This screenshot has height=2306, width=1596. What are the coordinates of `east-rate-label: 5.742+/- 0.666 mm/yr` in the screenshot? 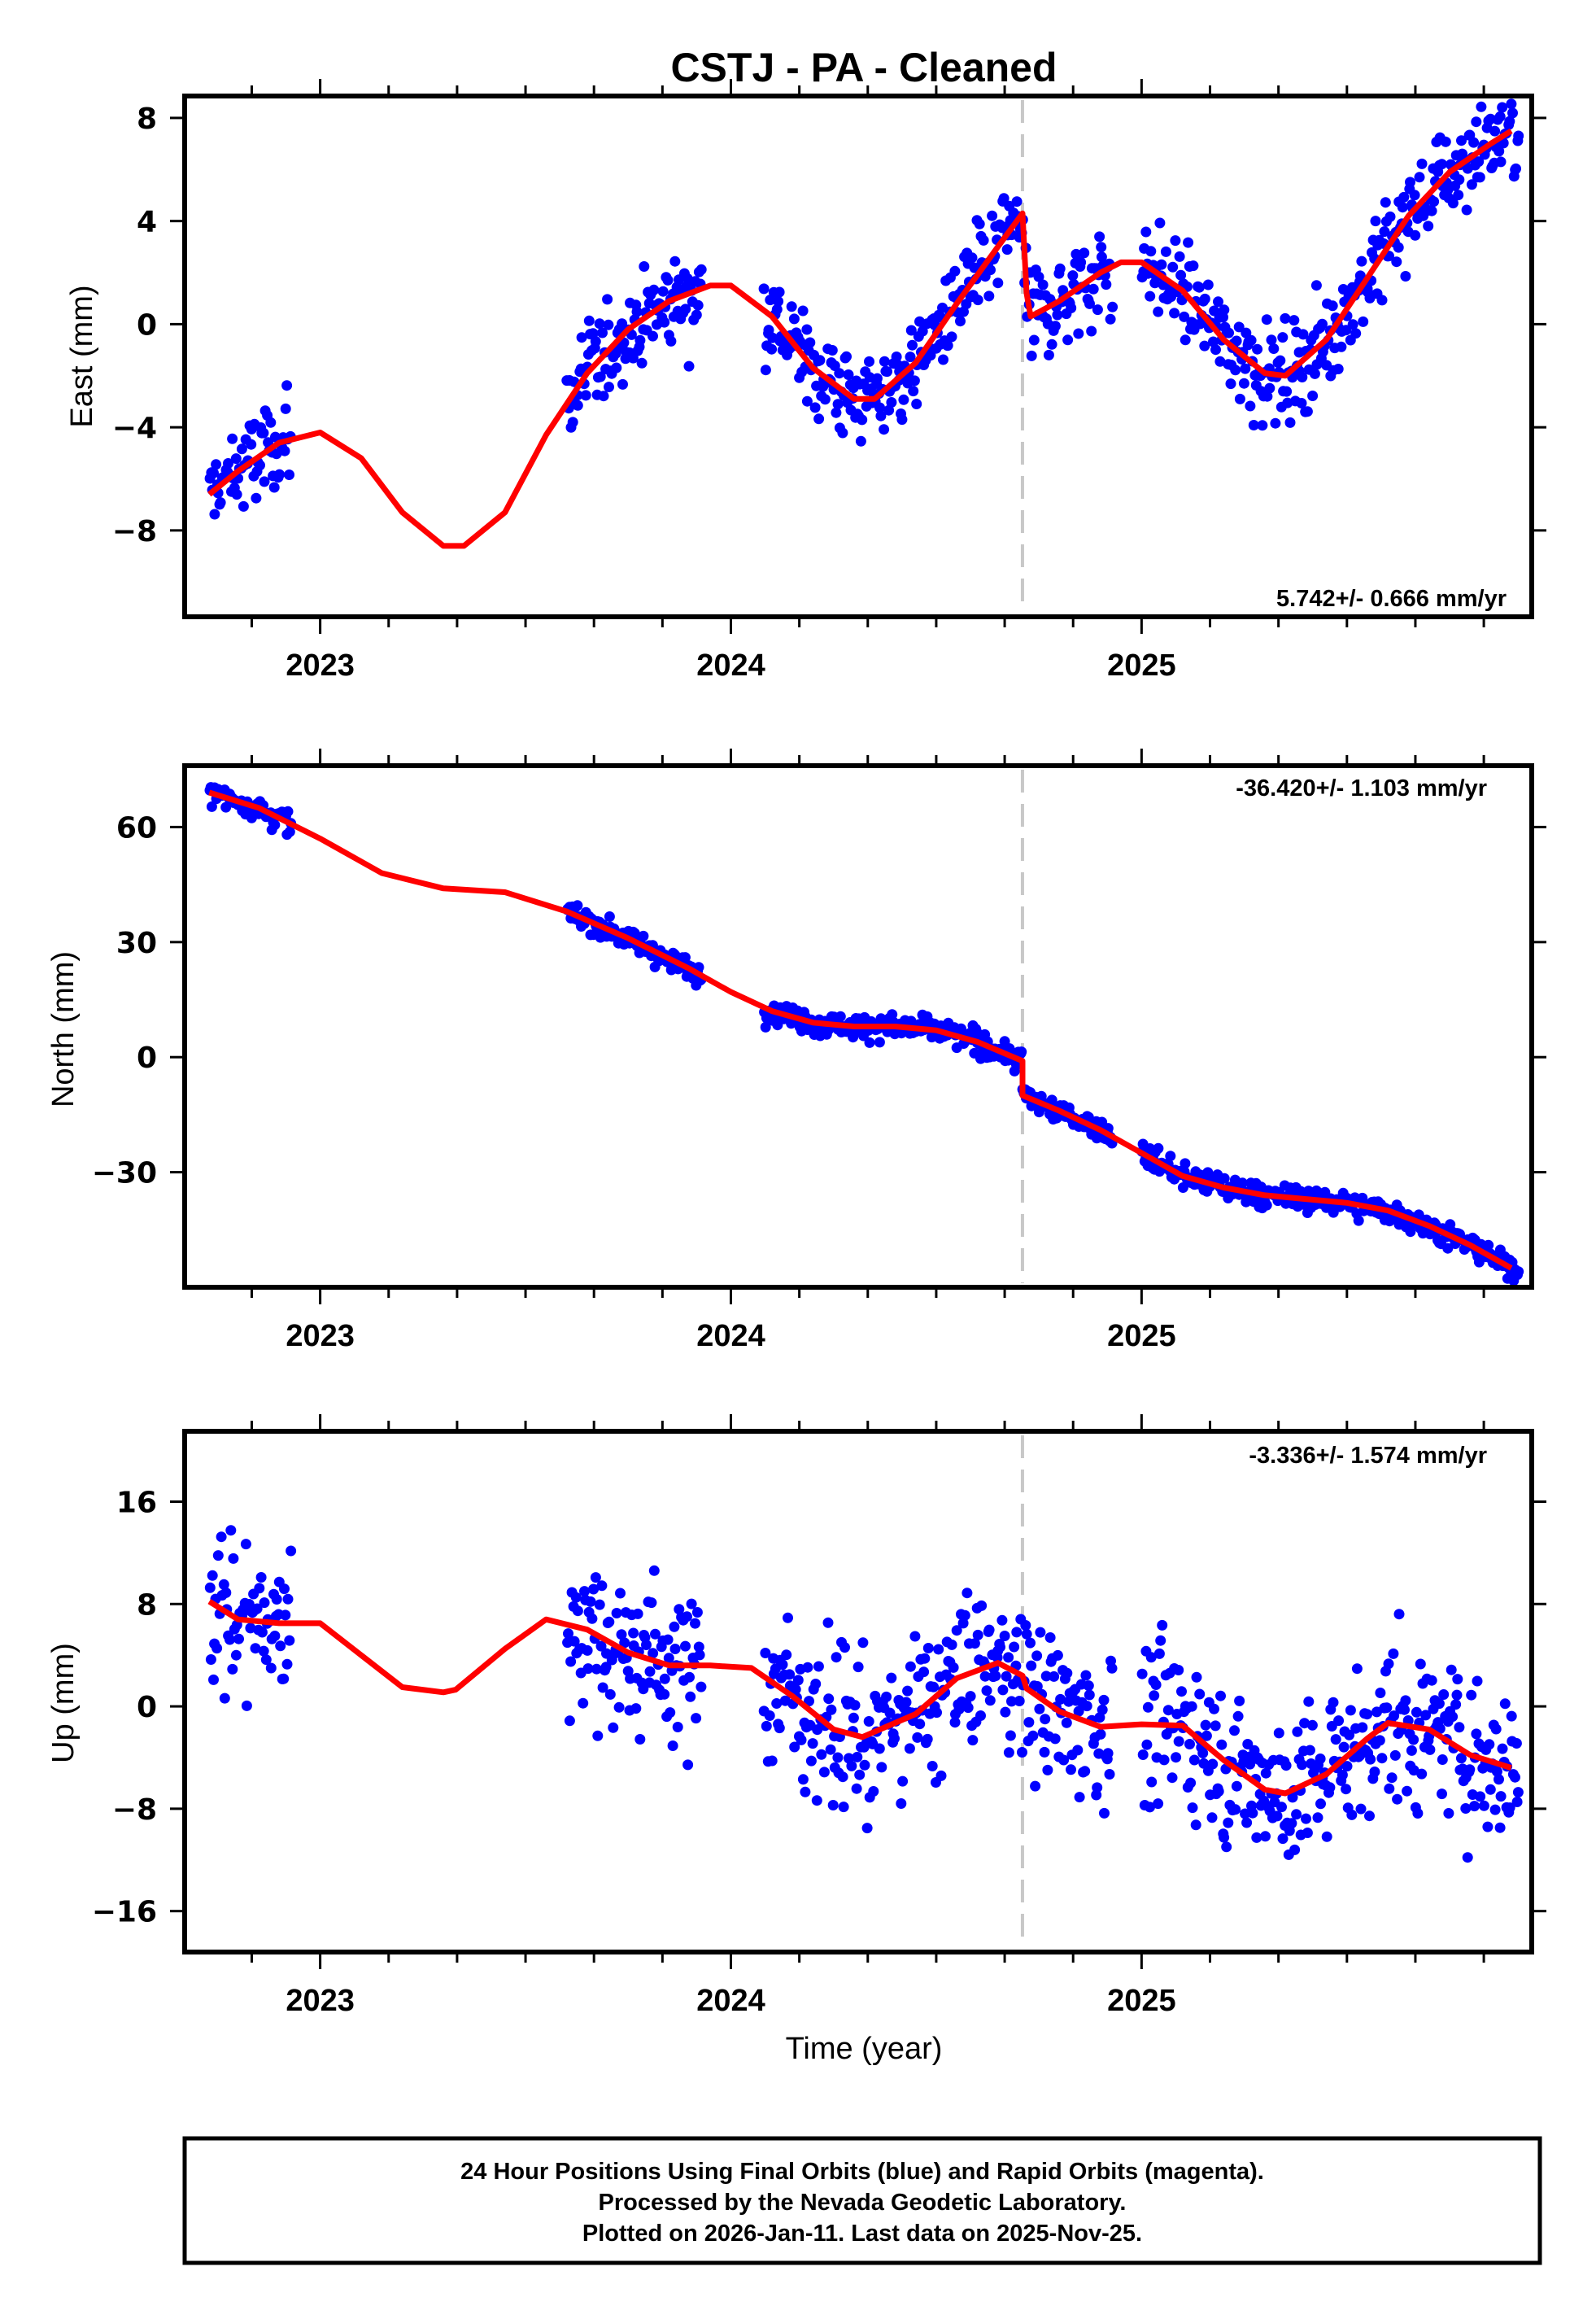 It's located at (1391, 599).